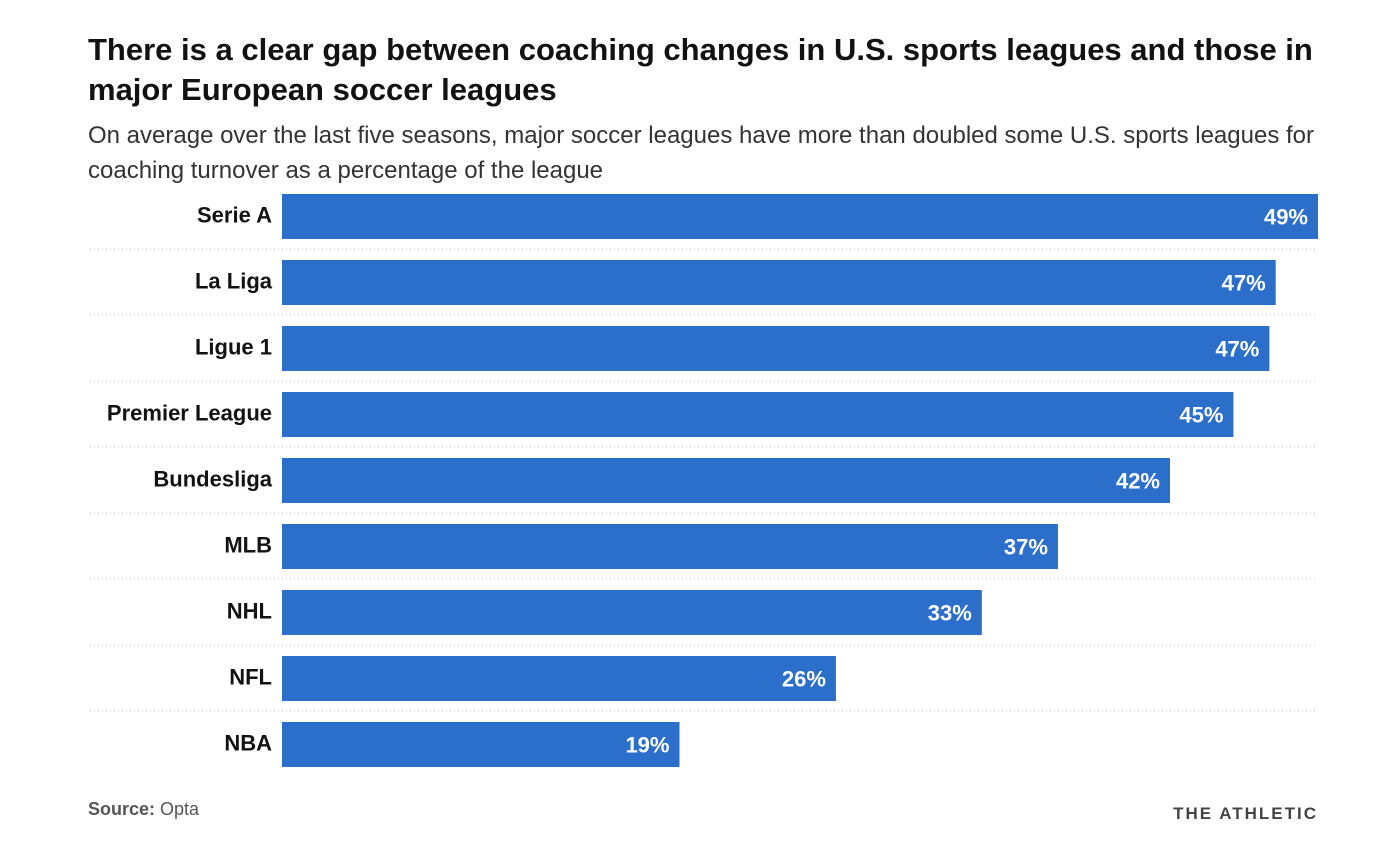 The image size is (1400, 854). What do you see at coordinates (950, 612) in the screenshot?
I see `value-label: 33%` at bounding box center [950, 612].